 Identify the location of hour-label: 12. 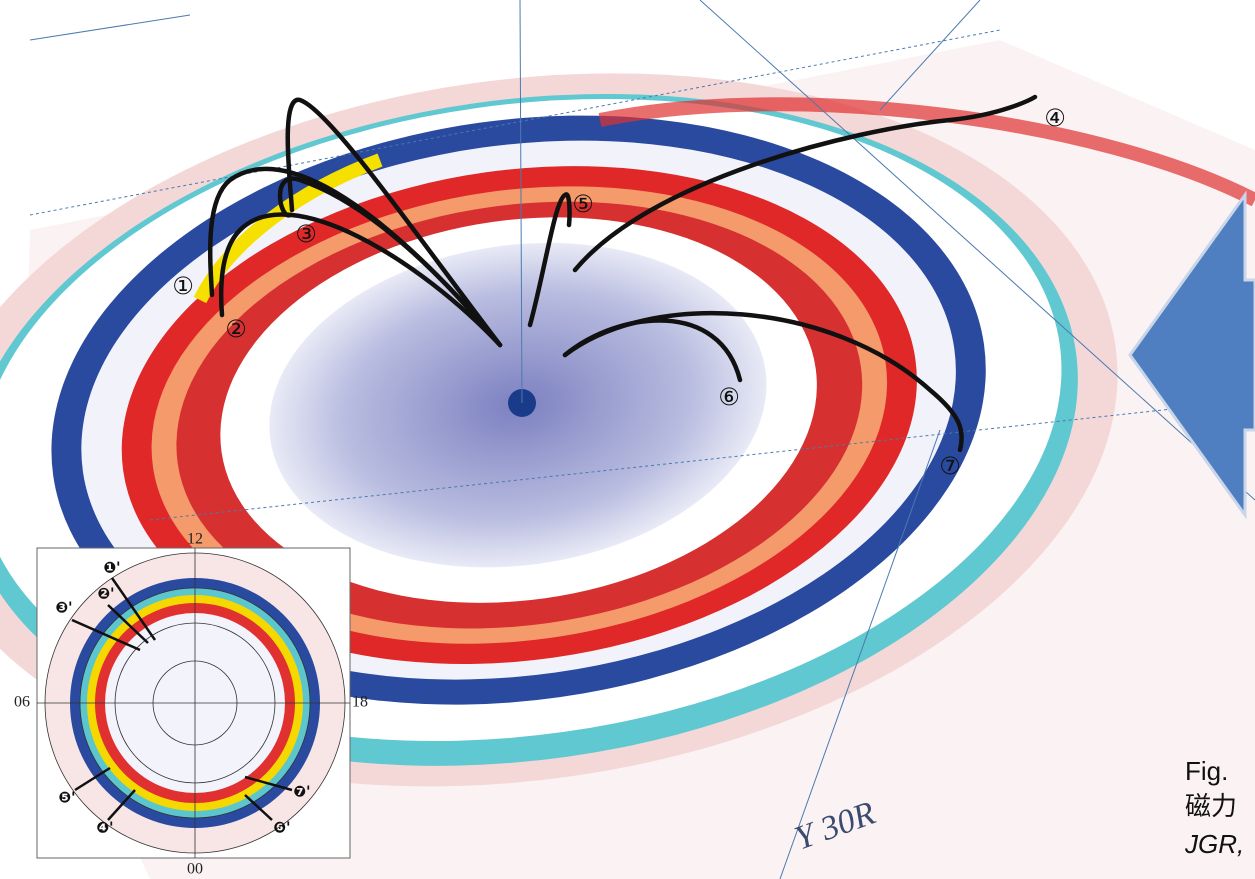
(195, 539).